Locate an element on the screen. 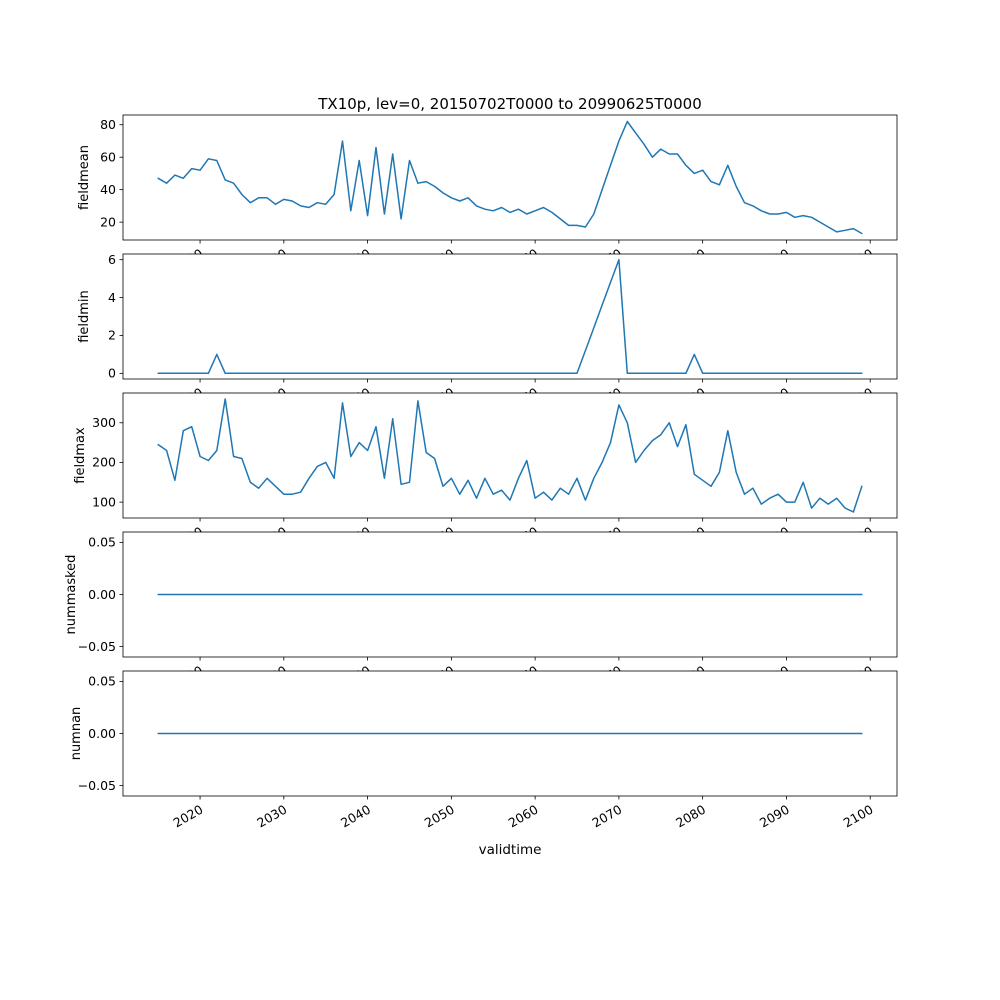 The height and width of the screenshot is (1000, 1000). y-axis-title: fieldmin is located at coordinates (84, 316).